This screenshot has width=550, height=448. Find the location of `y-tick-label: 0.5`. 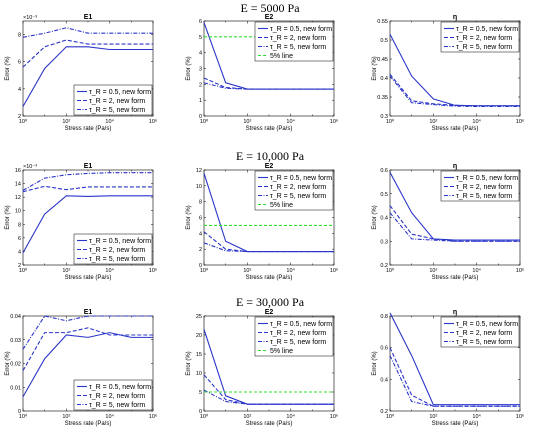

y-tick-label: 0.5 is located at coordinates (384, 195).